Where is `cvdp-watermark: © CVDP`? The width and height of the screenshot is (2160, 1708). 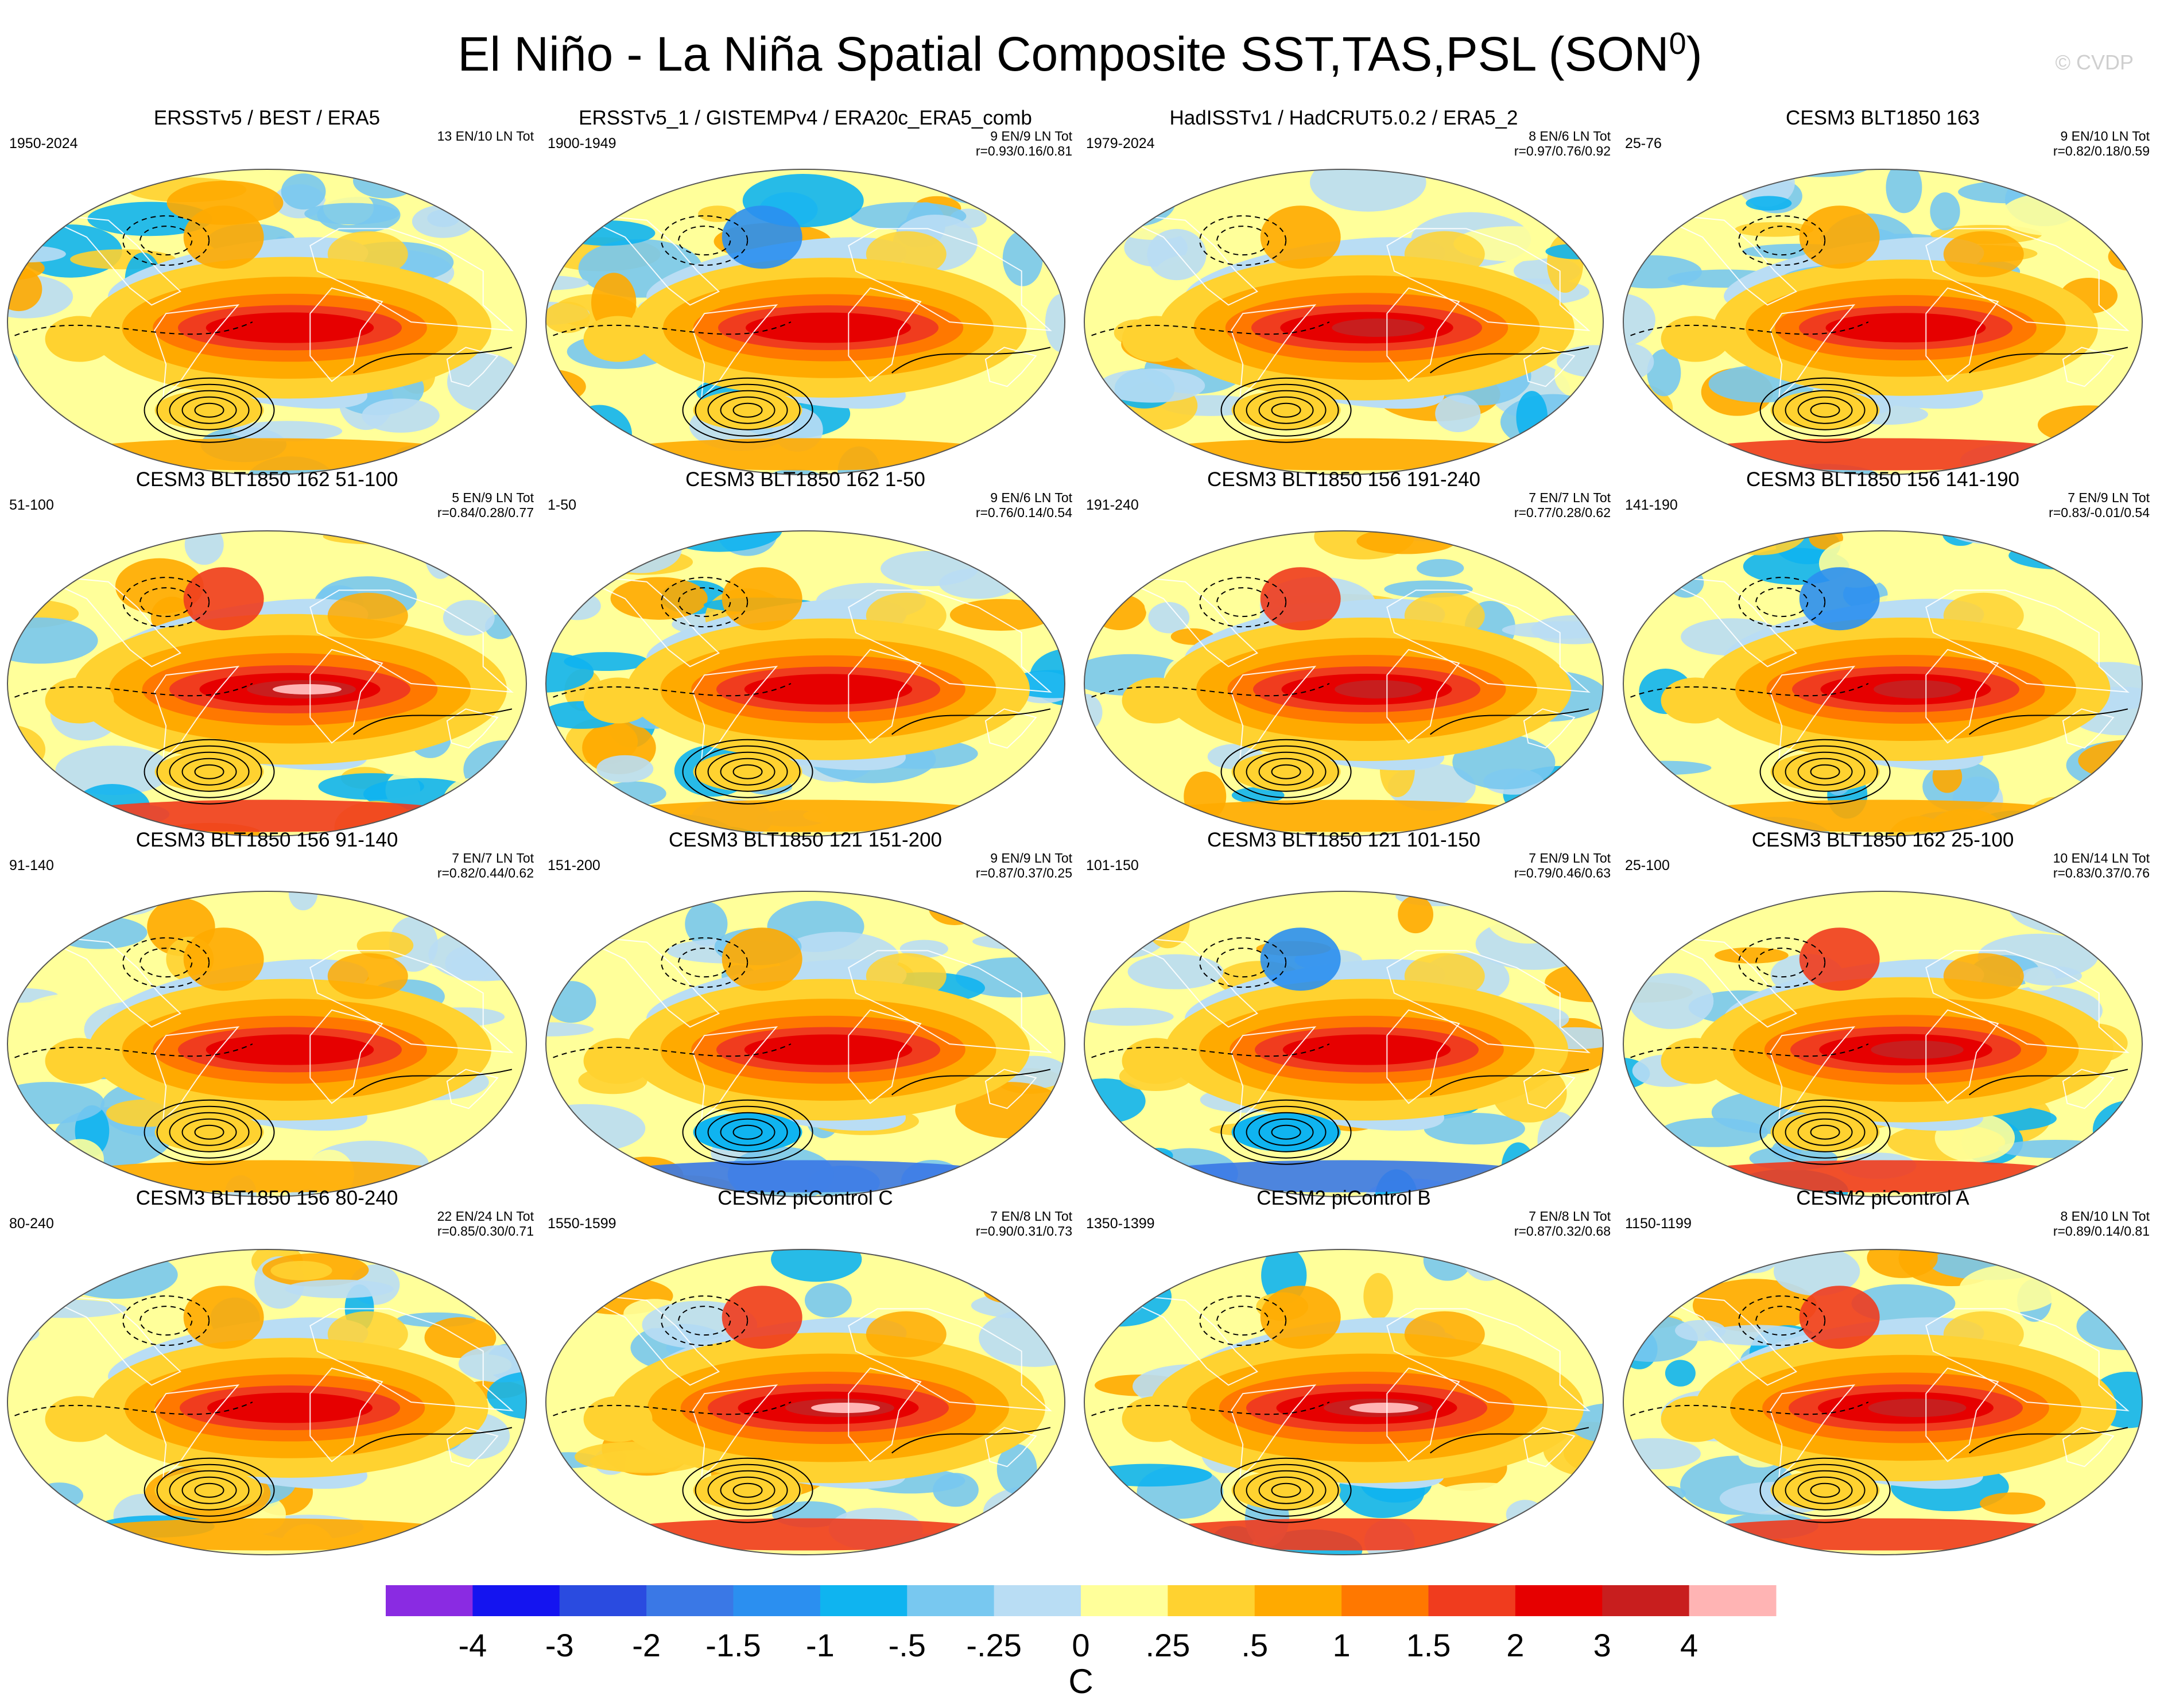
cvdp-watermark: © CVDP is located at coordinates (2094, 63).